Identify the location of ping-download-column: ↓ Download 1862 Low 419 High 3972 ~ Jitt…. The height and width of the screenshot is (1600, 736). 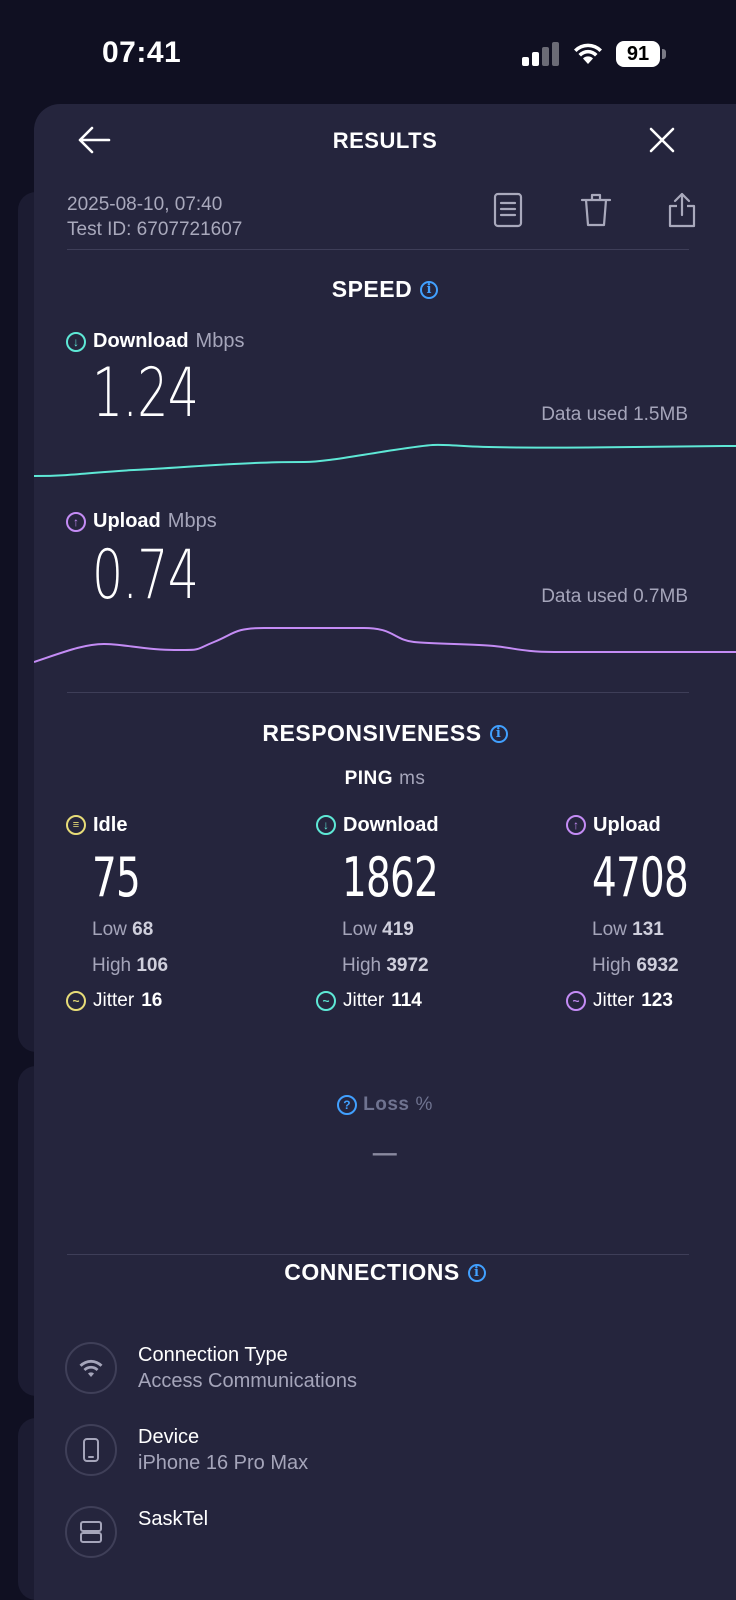
(406, 914).